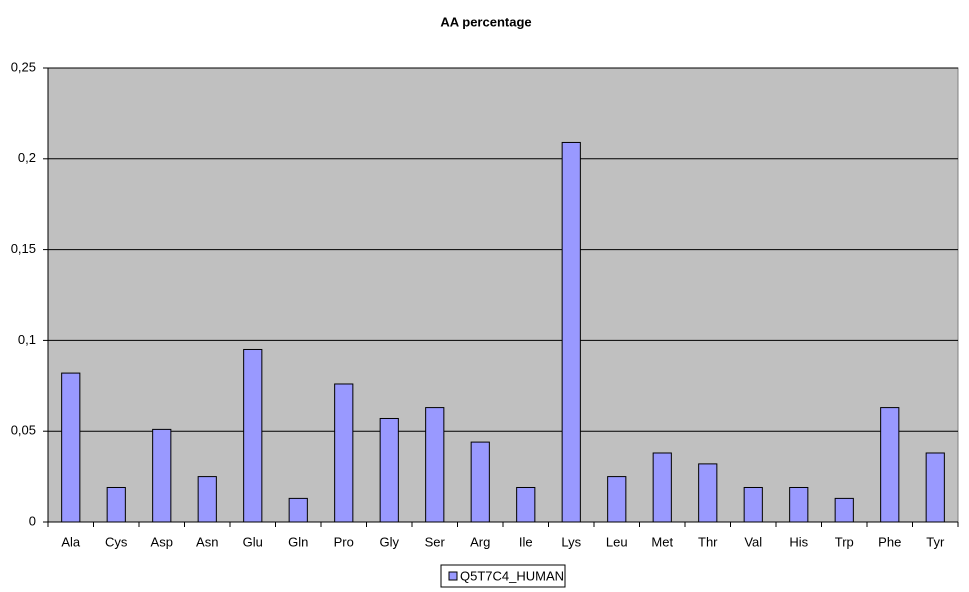  I want to click on x-tick-label: Gly, so click(390, 541).